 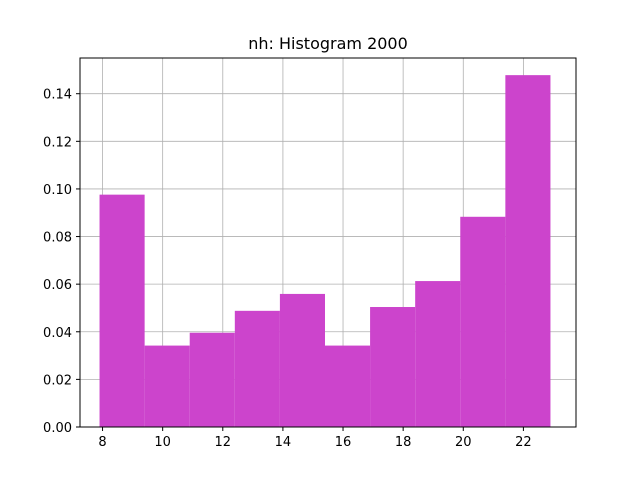 I want to click on x-tick-label: 20, so click(x=463, y=442).